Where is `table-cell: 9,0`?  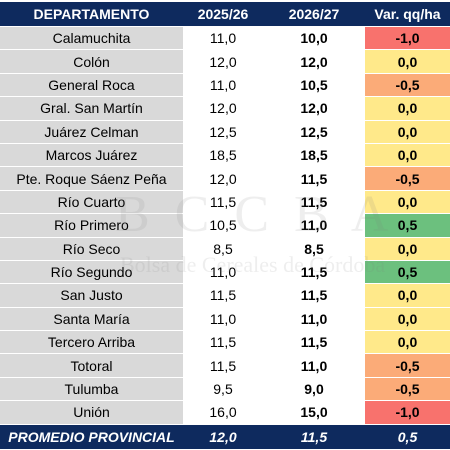 table-cell: 9,0 is located at coordinates (314, 389).